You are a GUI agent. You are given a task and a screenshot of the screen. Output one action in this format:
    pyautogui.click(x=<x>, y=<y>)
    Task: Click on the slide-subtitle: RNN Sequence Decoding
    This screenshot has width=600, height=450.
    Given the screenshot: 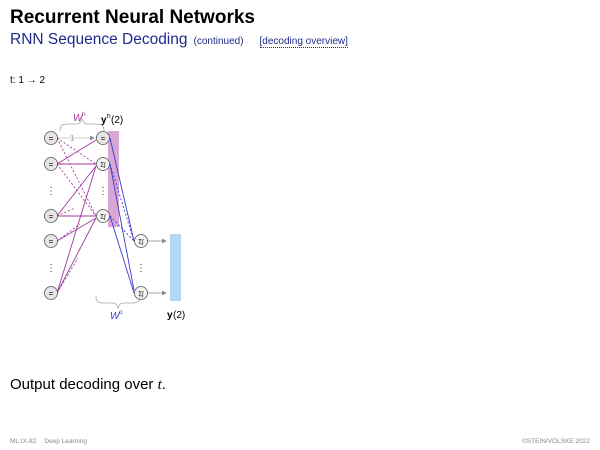 What is the action you would take?
    pyautogui.click(x=99, y=39)
    